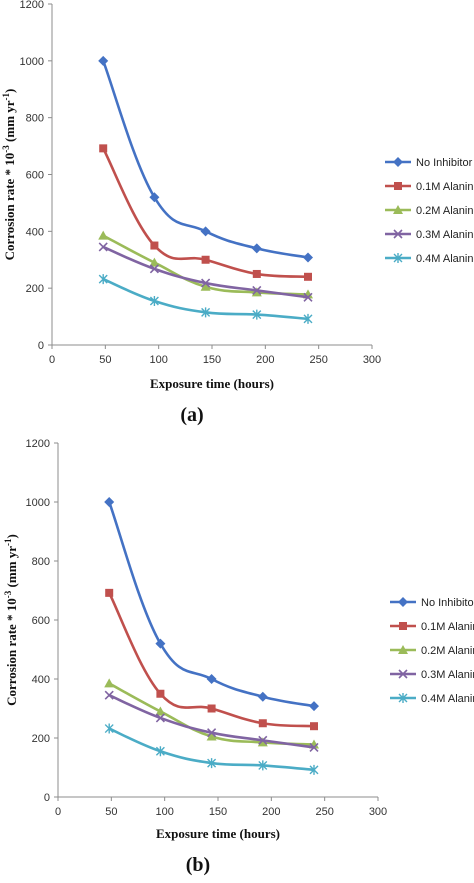  I want to click on panel-label: (a), so click(191, 415).